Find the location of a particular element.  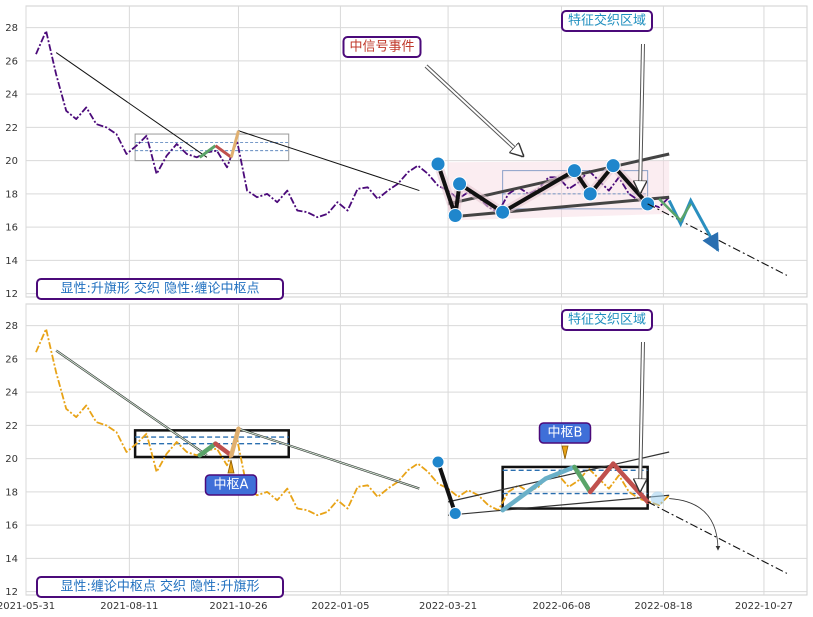

x-tick-label: 2022-08-18 is located at coordinates (663, 606).